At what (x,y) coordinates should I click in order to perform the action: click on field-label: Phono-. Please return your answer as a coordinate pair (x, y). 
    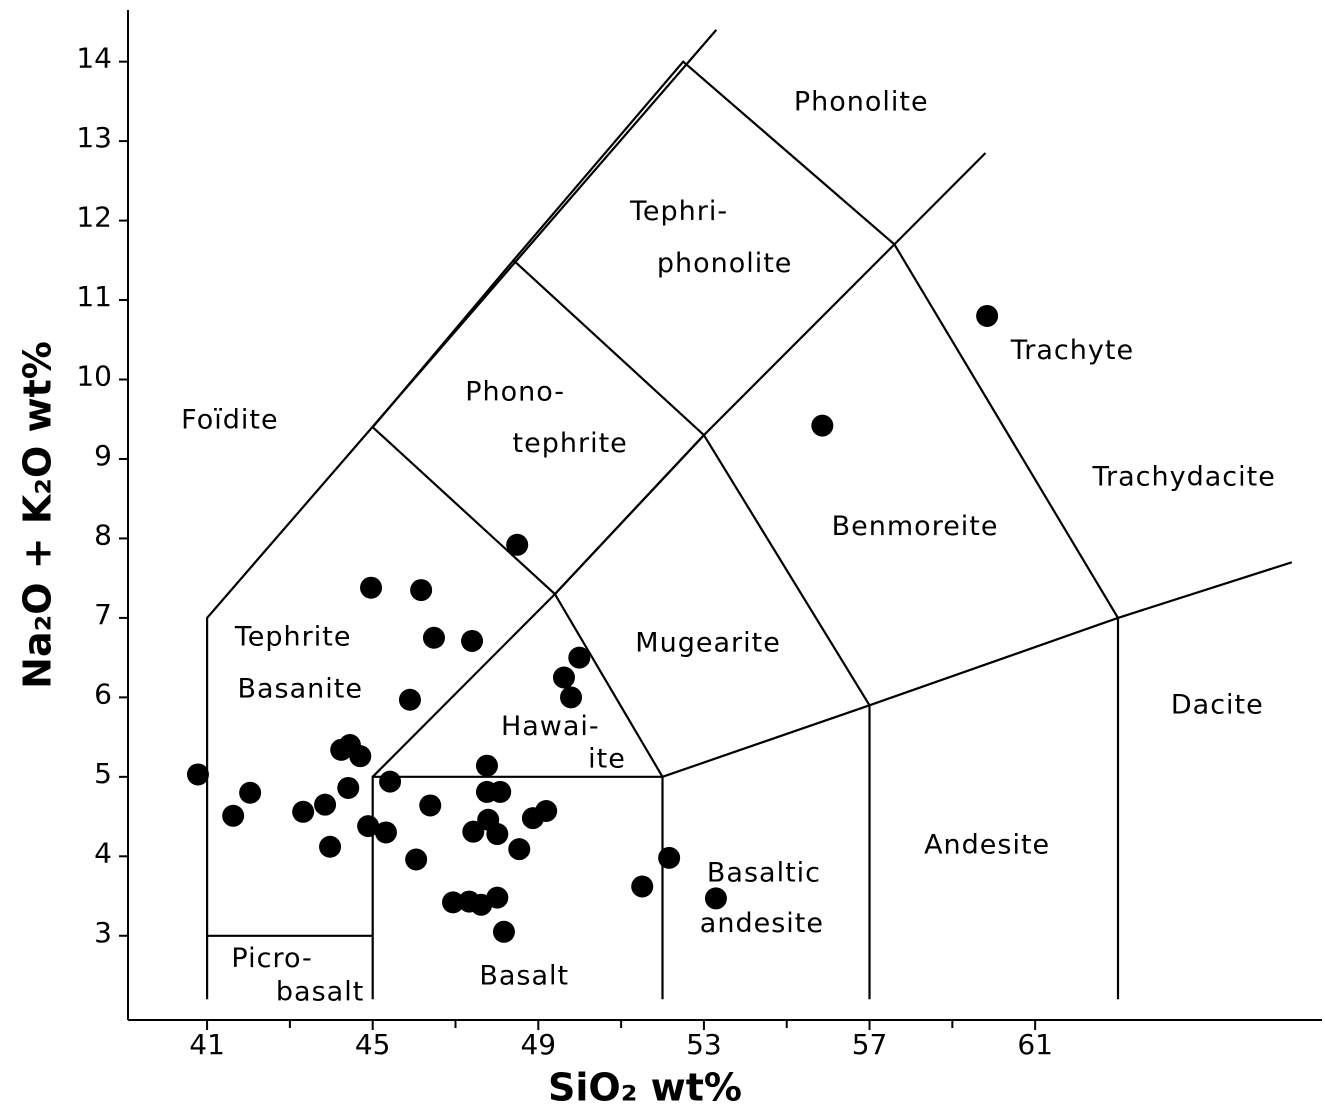
    Looking at the image, I should click on (515, 392).